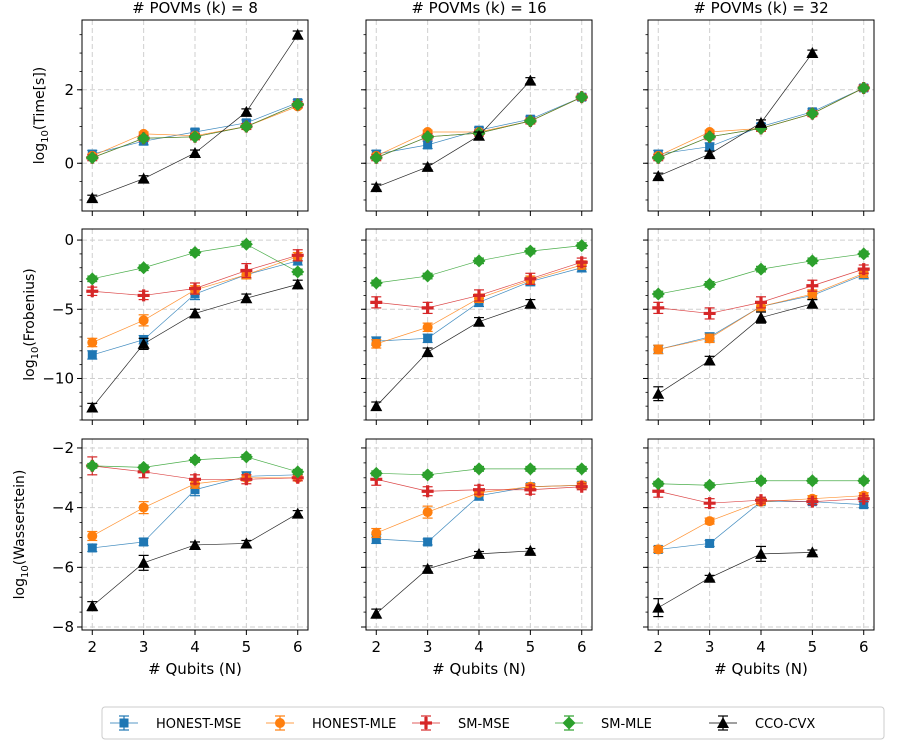 Image resolution: width=897 pixels, height=741 pixels. I want to click on y-label-quantity: (Frobenius), so click(30, 307).